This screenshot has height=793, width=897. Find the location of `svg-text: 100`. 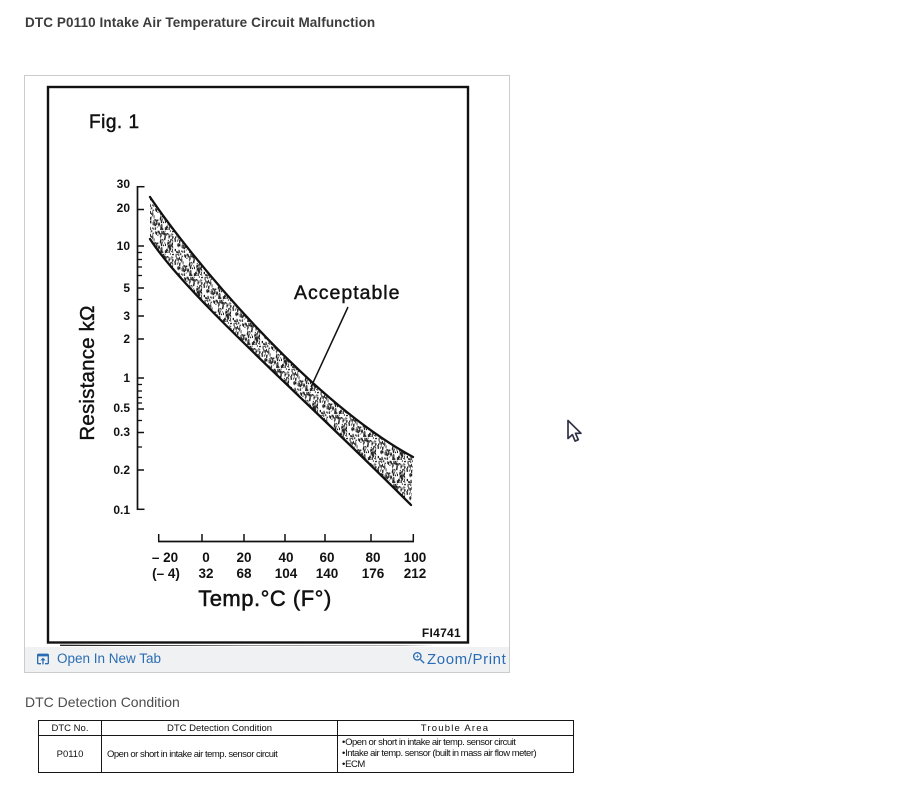

svg-text: 100 is located at coordinates (415, 557).